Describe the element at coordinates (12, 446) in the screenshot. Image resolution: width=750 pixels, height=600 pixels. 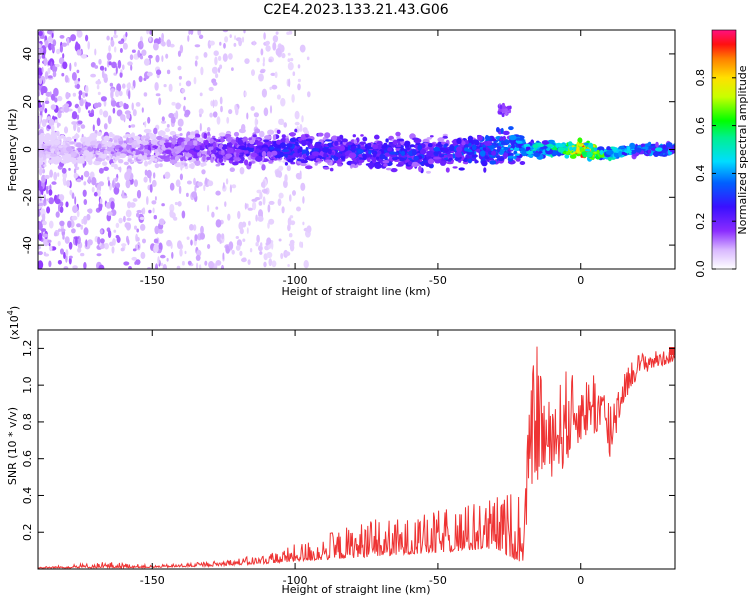
I see `snr-y-label: SNR (10 * v/v)` at that location.